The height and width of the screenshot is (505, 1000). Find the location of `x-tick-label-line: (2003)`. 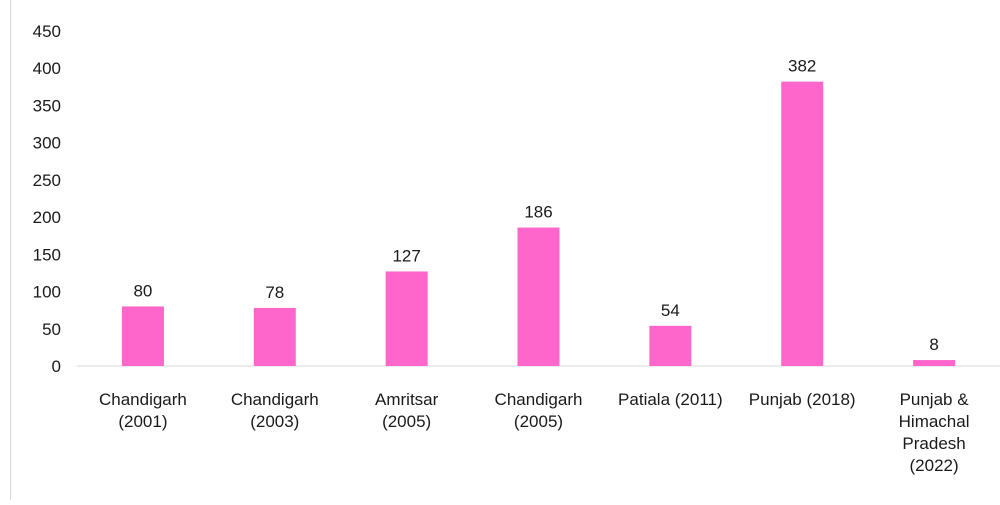

x-tick-label-line: (2003) is located at coordinates (274, 421).